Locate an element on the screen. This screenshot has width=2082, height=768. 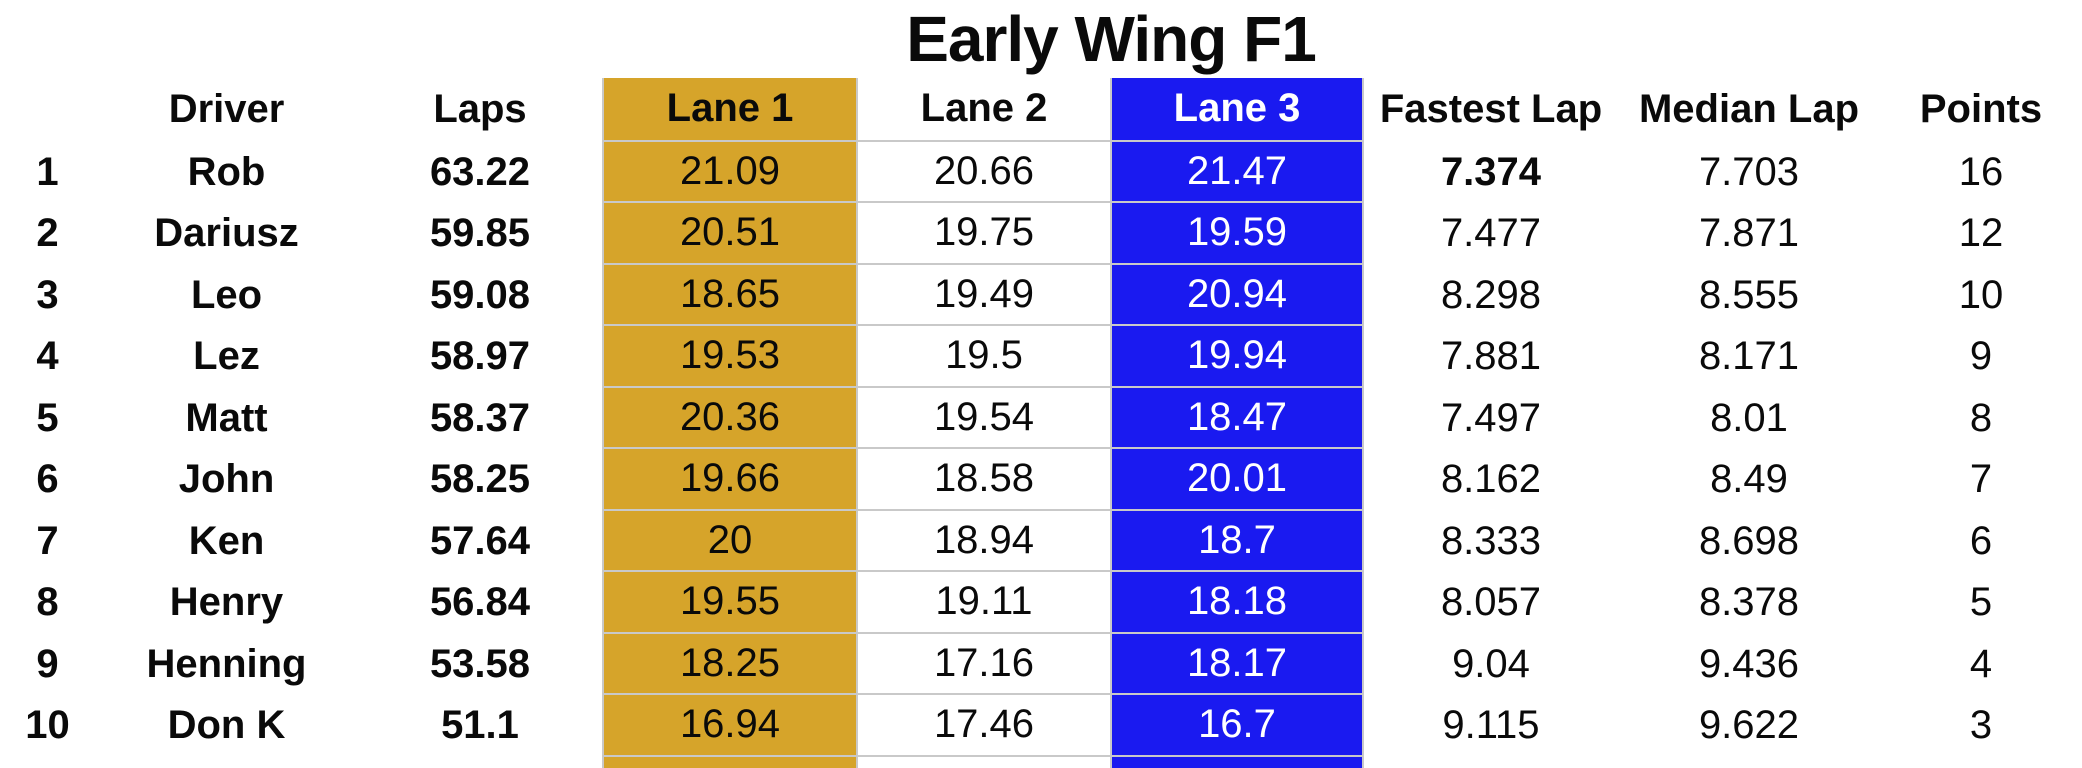
page-title: Early Wing F1 is located at coordinates (1111, 38).